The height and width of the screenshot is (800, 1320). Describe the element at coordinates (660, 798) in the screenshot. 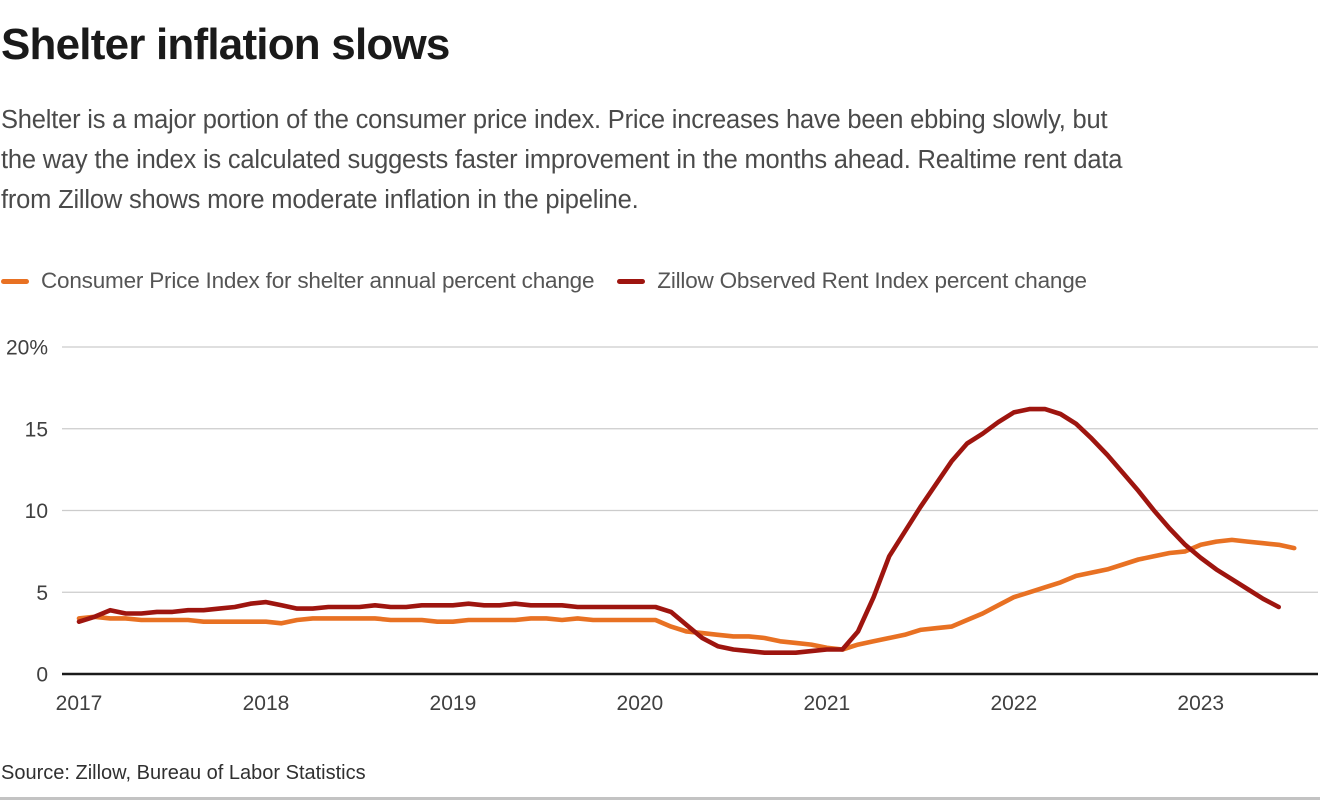

I see `bottom-divider` at that location.